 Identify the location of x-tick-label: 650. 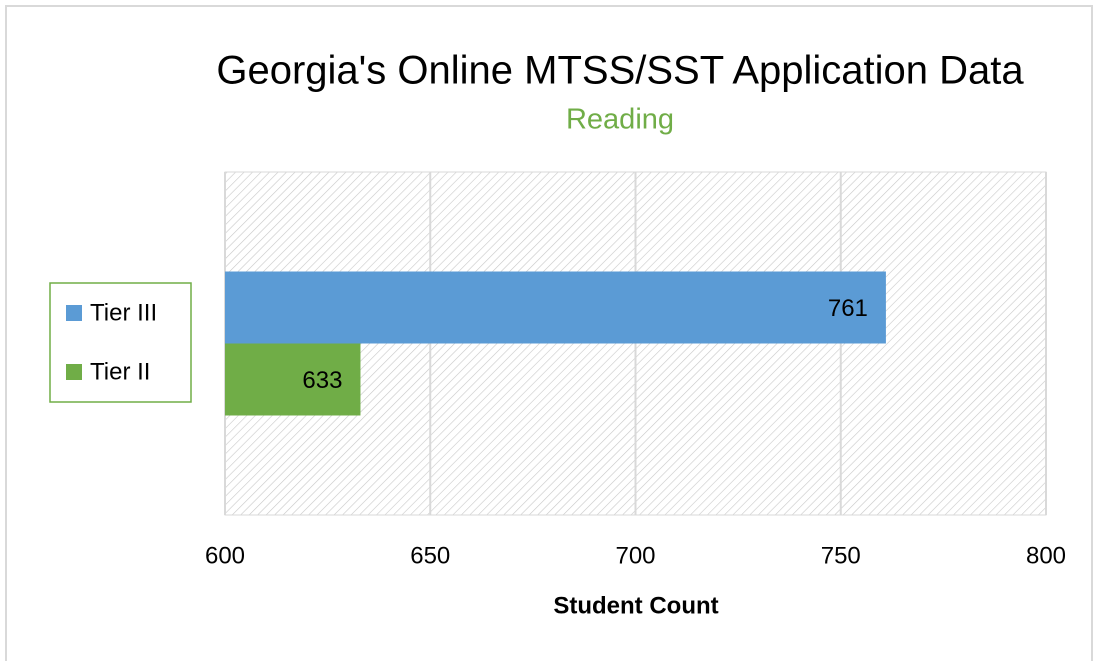
(430, 555).